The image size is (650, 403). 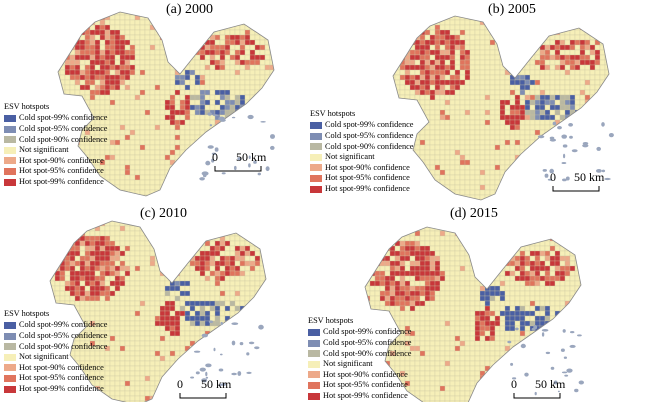 I want to click on panel-title: (a) 2000, so click(x=190, y=9).